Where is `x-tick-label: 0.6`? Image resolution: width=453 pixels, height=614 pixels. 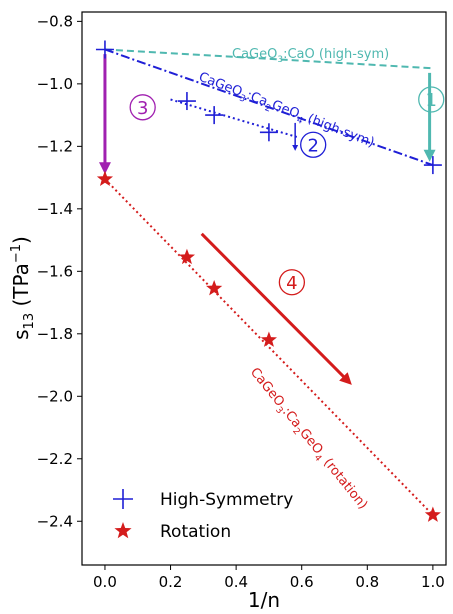
x-tick-label: 0.6 is located at coordinates (302, 582).